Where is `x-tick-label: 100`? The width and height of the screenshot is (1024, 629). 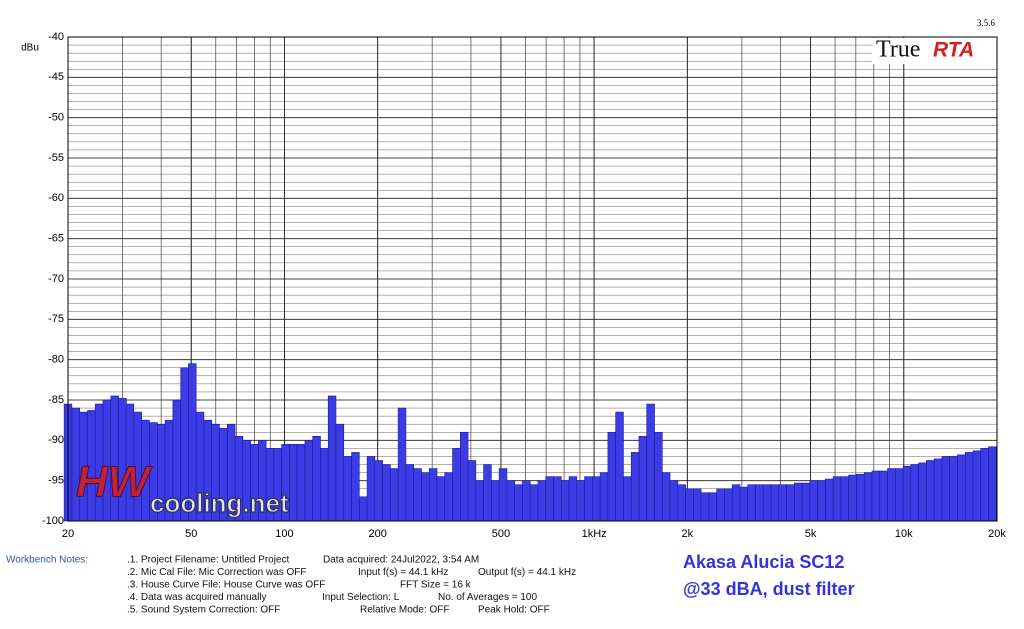 x-tick-label: 100 is located at coordinates (284, 534).